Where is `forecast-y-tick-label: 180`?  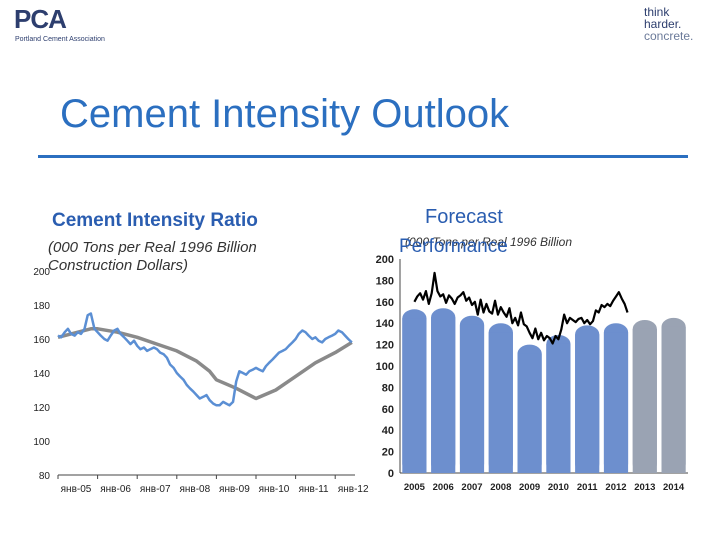 forecast-y-tick-label: 180 is located at coordinates (385, 281).